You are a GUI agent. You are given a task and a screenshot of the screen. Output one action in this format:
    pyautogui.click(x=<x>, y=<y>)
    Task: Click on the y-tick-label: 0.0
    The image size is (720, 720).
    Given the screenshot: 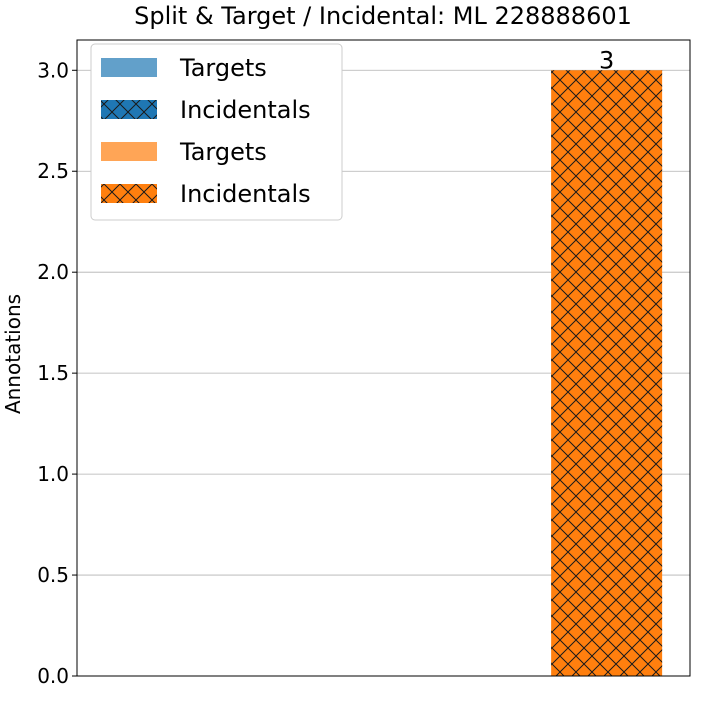 What is the action you would take?
    pyautogui.click(x=53, y=676)
    